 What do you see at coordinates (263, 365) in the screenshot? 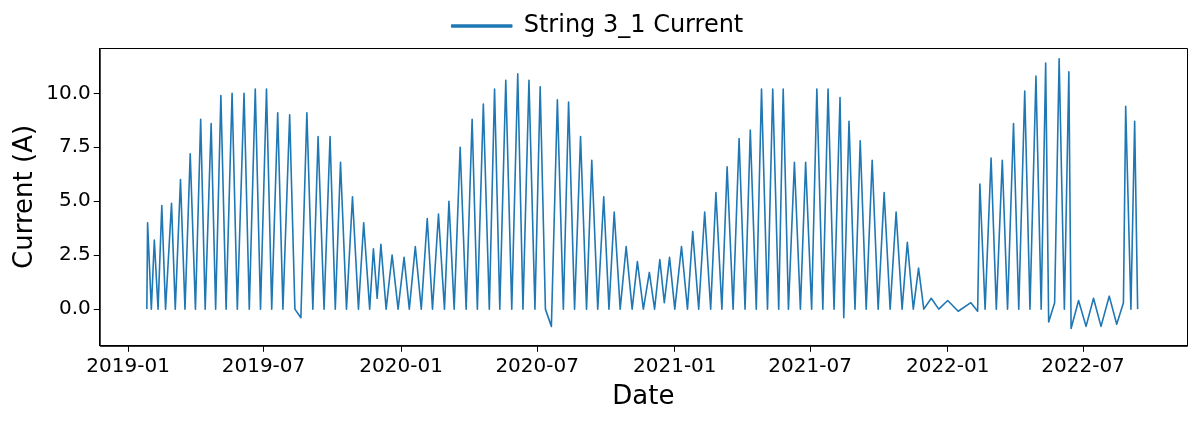
I see `x-tick-label: 2019-07` at bounding box center [263, 365].